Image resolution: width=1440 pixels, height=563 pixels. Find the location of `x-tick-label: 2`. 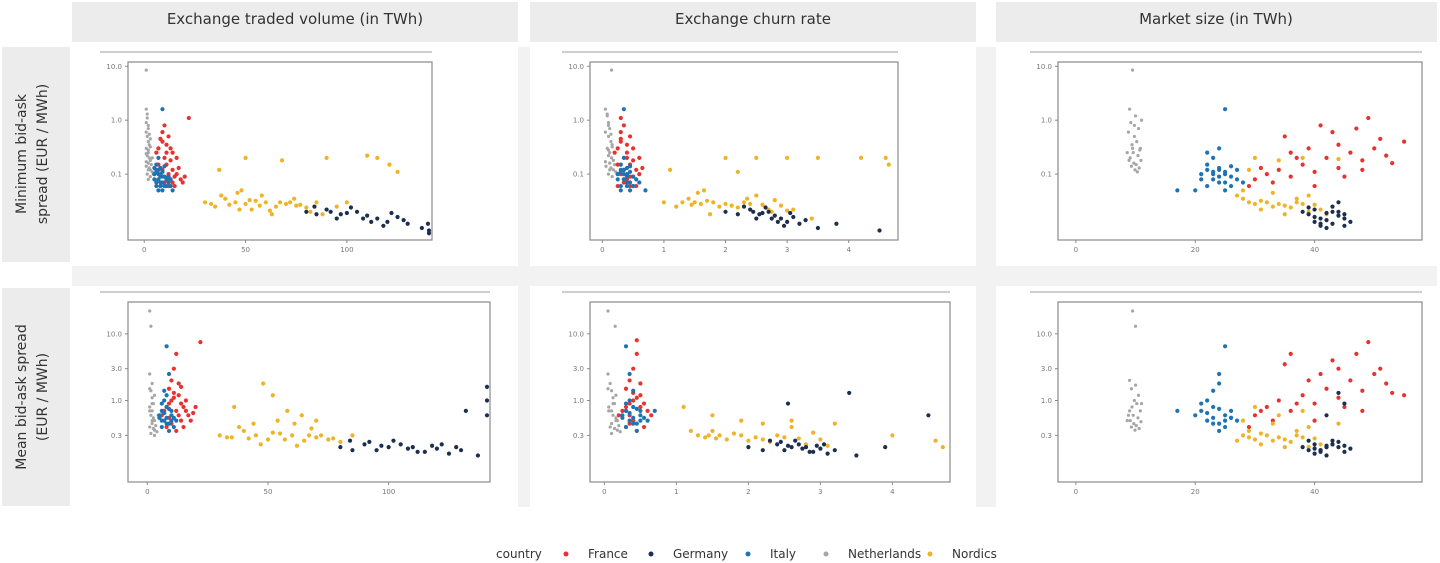

x-tick-label: 2 is located at coordinates (725, 250).